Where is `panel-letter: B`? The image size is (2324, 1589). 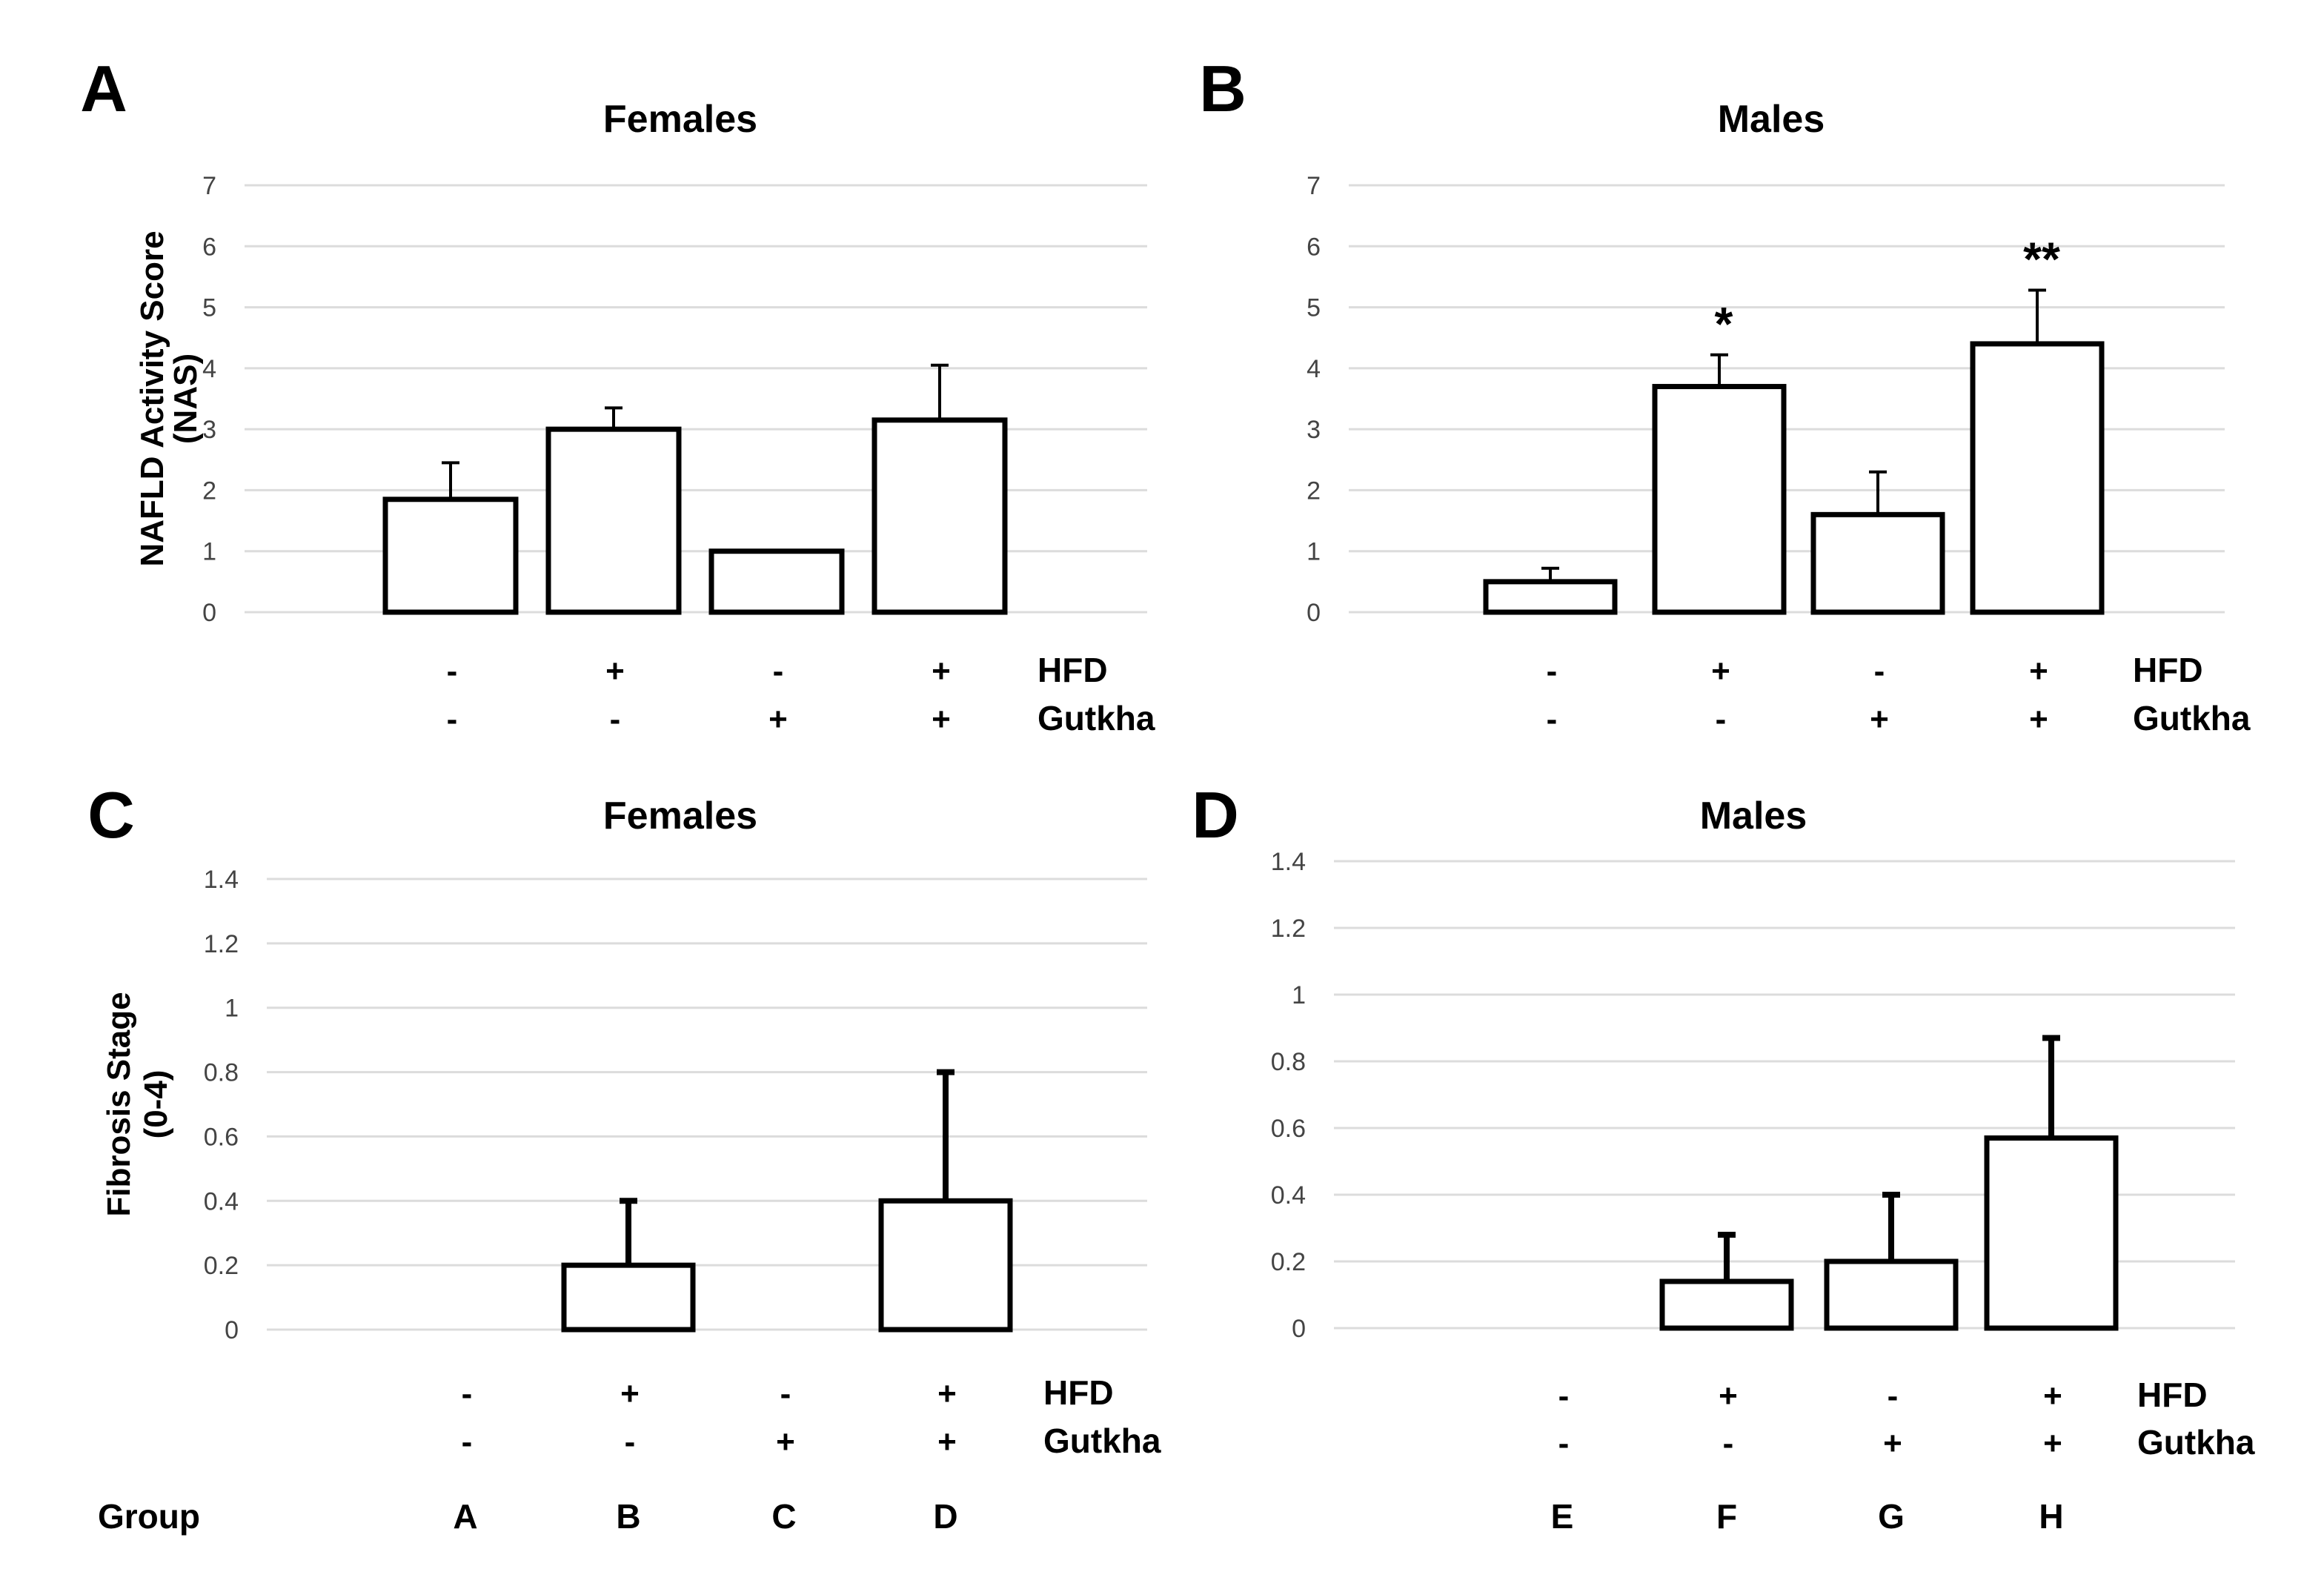 panel-letter: B is located at coordinates (1222, 88).